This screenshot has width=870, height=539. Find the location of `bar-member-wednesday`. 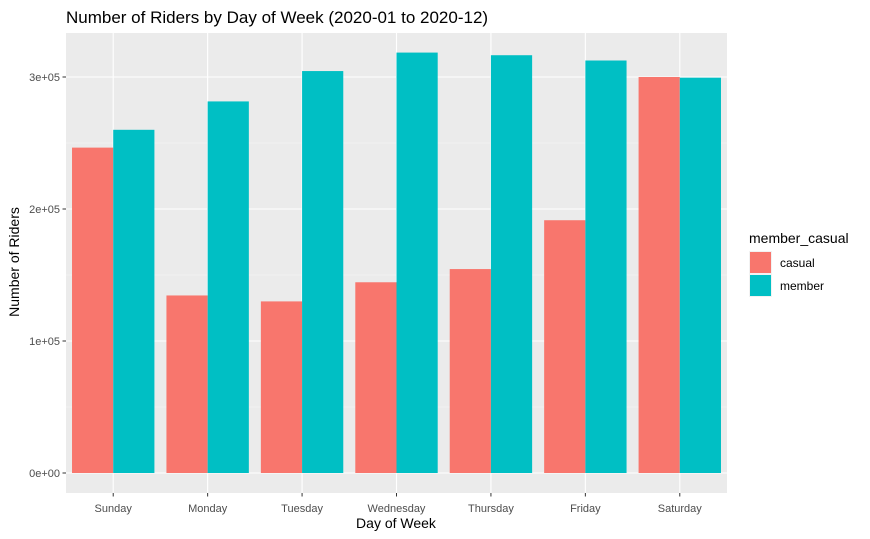

bar-member-wednesday is located at coordinates (417, 263).